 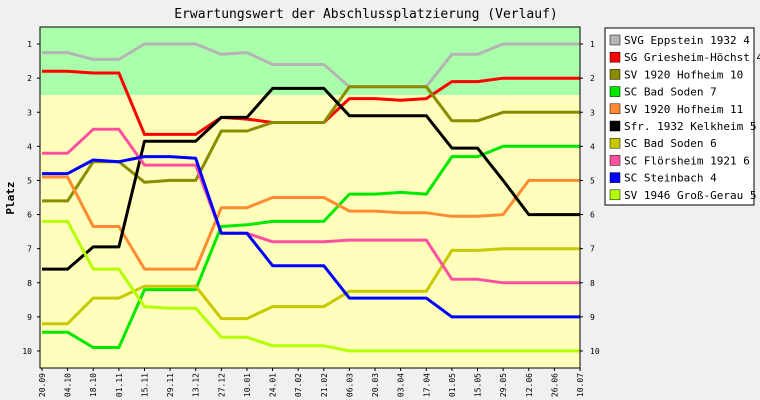 What do you see at coordinates (590, 198) in the screenshot?
I see `y-axis-right: 1 2 3 4 5 6 7 8 9 10` at bounding box center [590, 198].